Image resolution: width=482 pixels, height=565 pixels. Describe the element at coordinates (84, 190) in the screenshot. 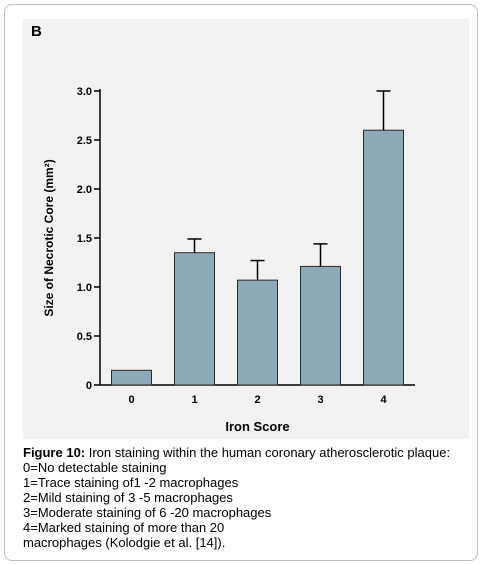

I see `y-tick-label: 2.0` at that location.